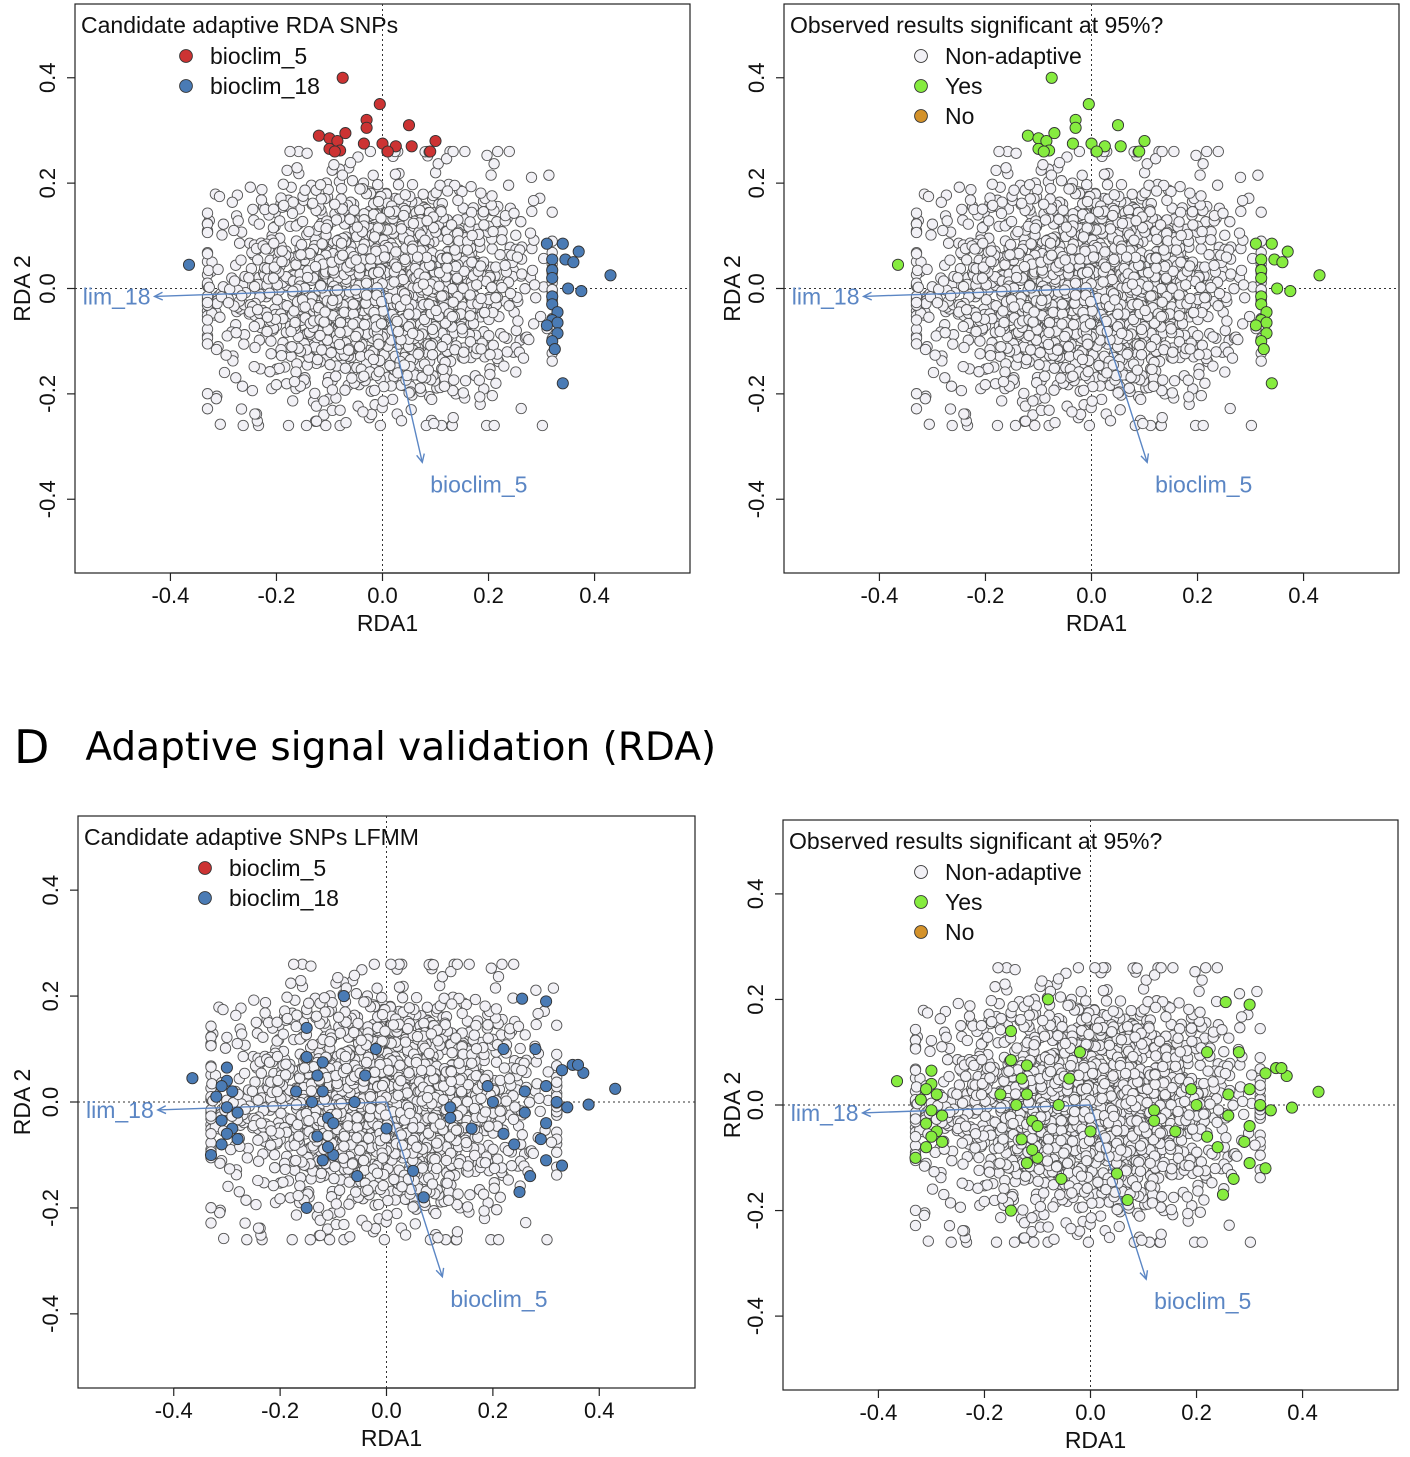 Image resolution: width=1410 pixels, height=1457 pixels. Describe the element at coordinates (921, 116) in the screenshot. I see `legend-marker` at that location.